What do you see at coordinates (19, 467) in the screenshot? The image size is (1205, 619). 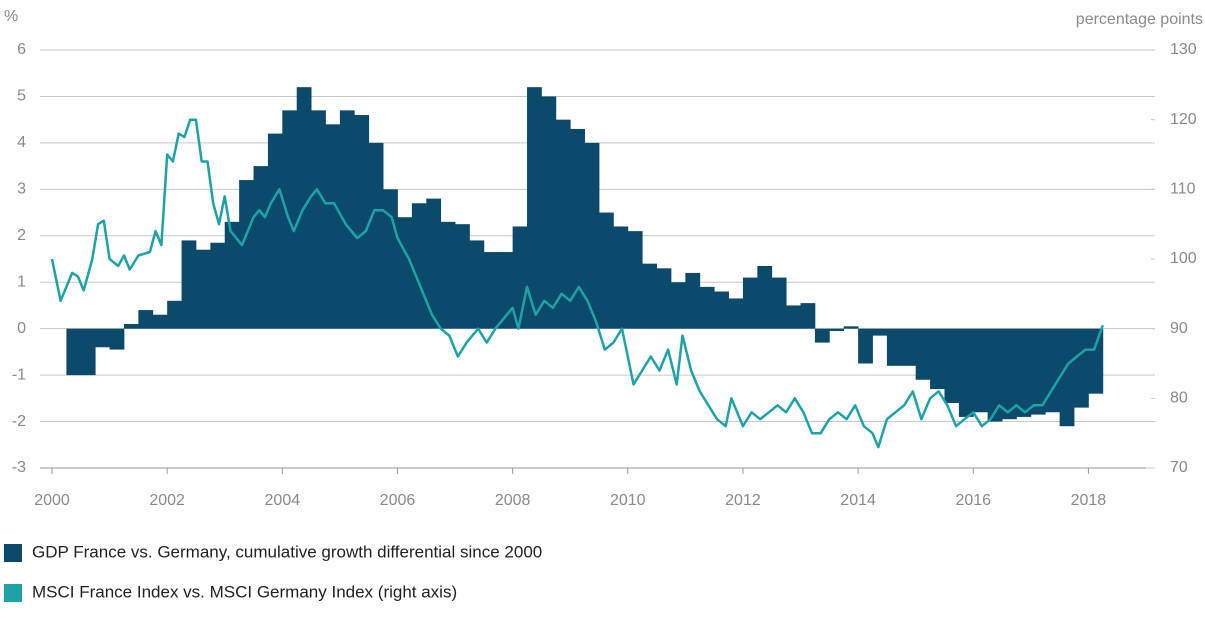 I see `y-tick-label: -3` at bounding box center [19, 467].